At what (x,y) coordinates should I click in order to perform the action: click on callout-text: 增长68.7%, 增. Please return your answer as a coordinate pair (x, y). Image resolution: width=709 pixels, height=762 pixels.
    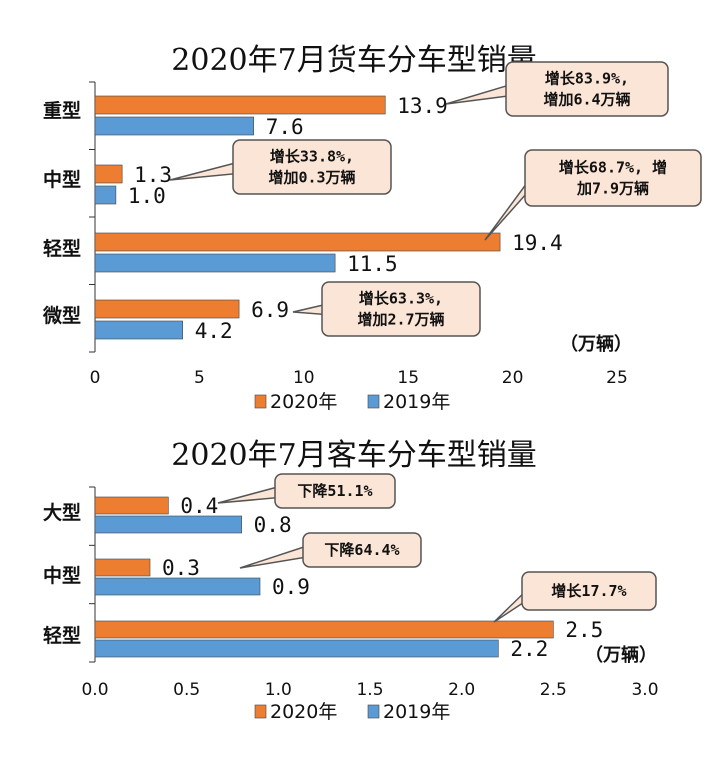
    Looking at the image, I should click on (613, 168).